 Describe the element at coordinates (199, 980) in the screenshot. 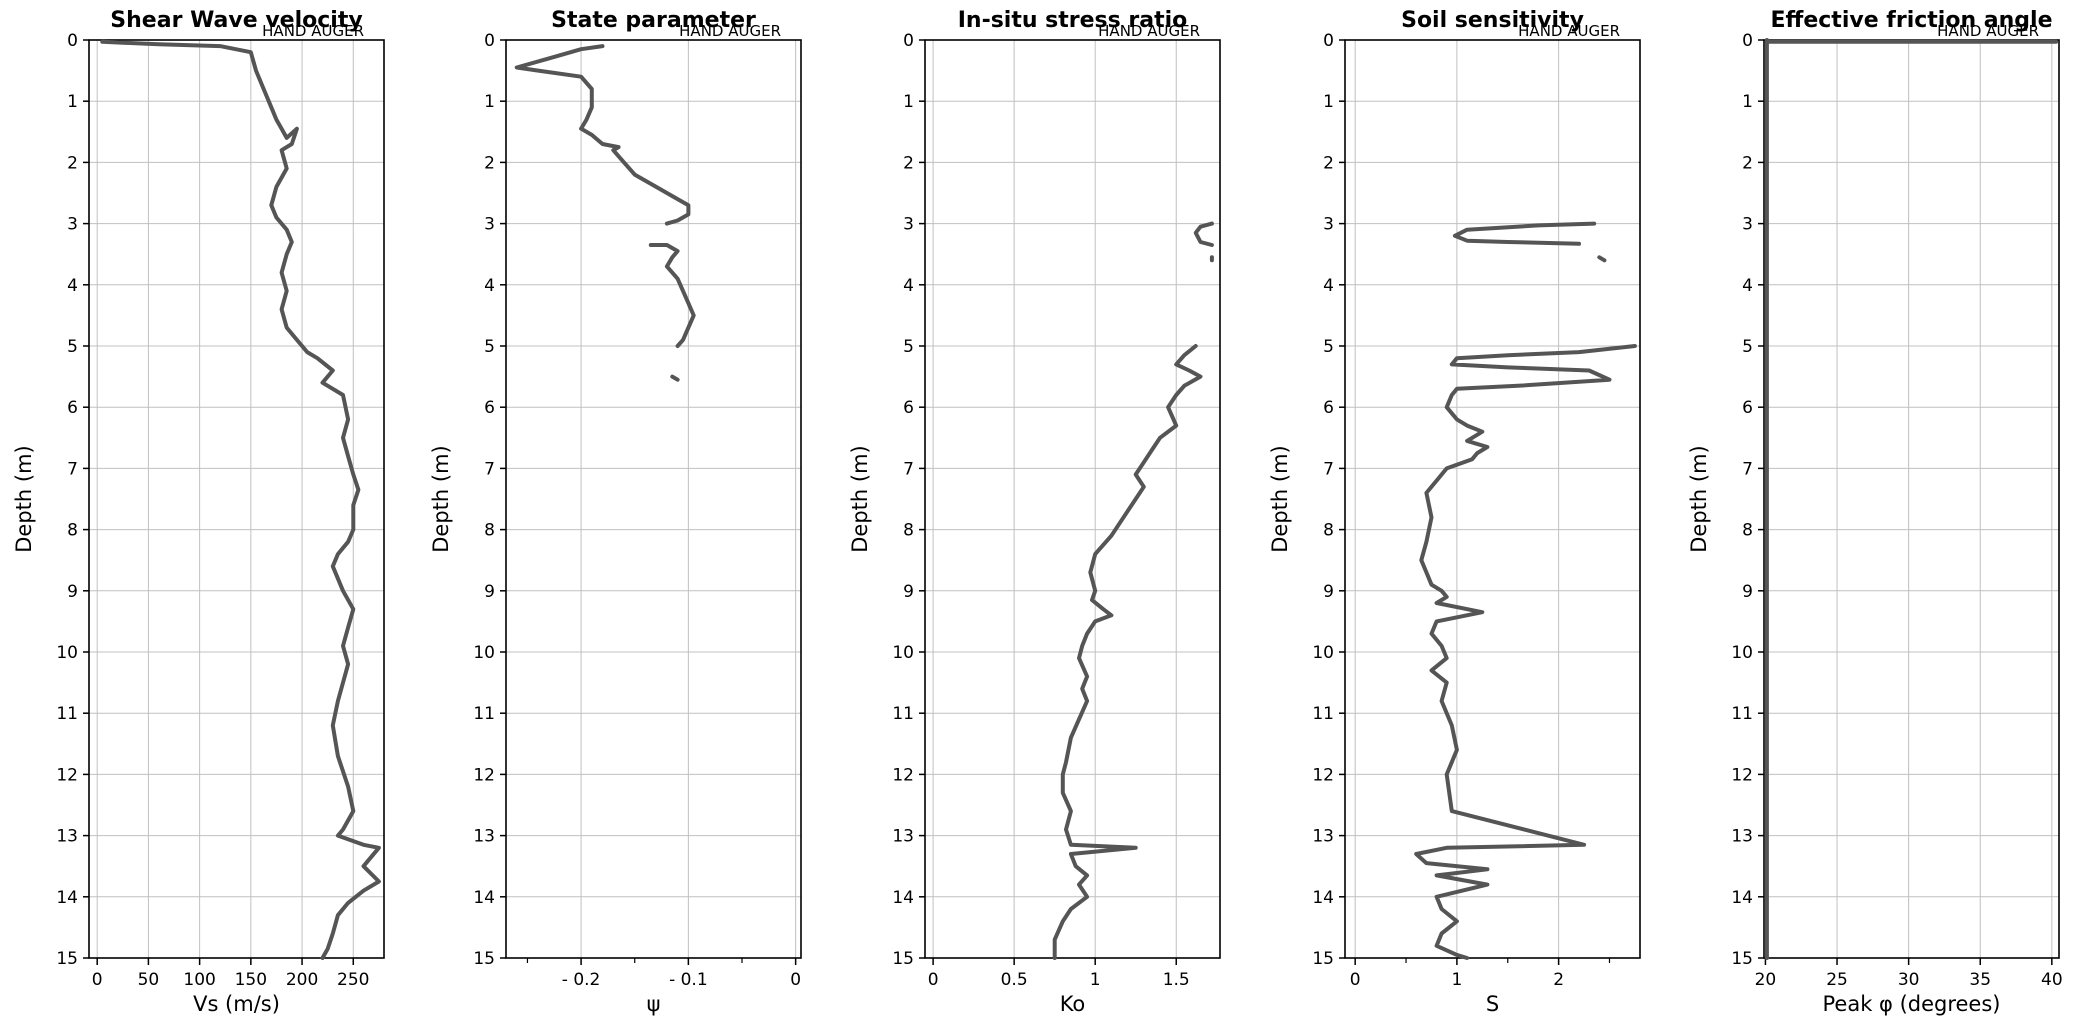

I see `x-tick-label: 100` at that location.